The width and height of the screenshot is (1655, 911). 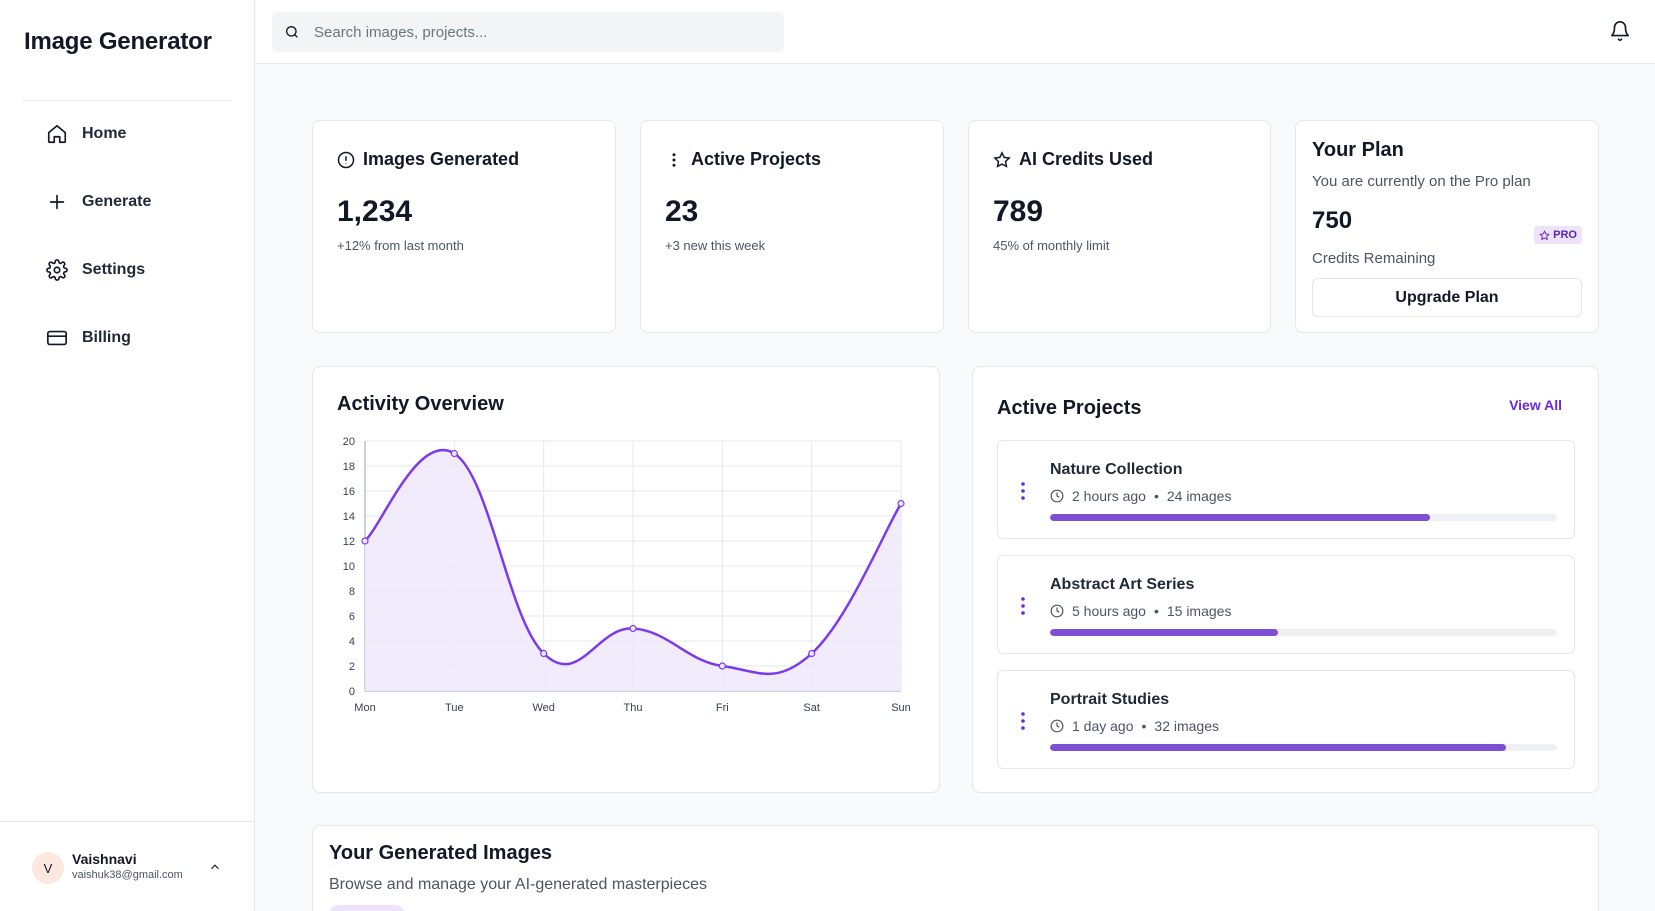 What do you see at coordinates (349, 517) in the screenshot?
I see `y-tick-label: 14` at bounding box center [349, 517].